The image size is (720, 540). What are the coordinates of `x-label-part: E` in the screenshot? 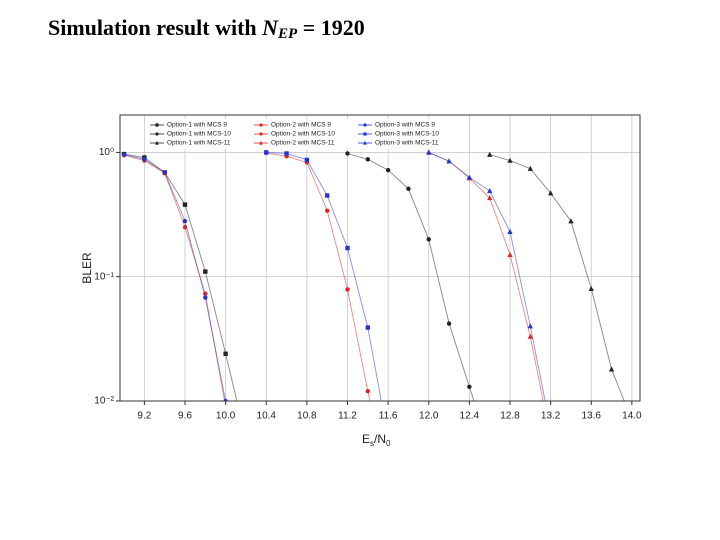 It's located at (366, 439).